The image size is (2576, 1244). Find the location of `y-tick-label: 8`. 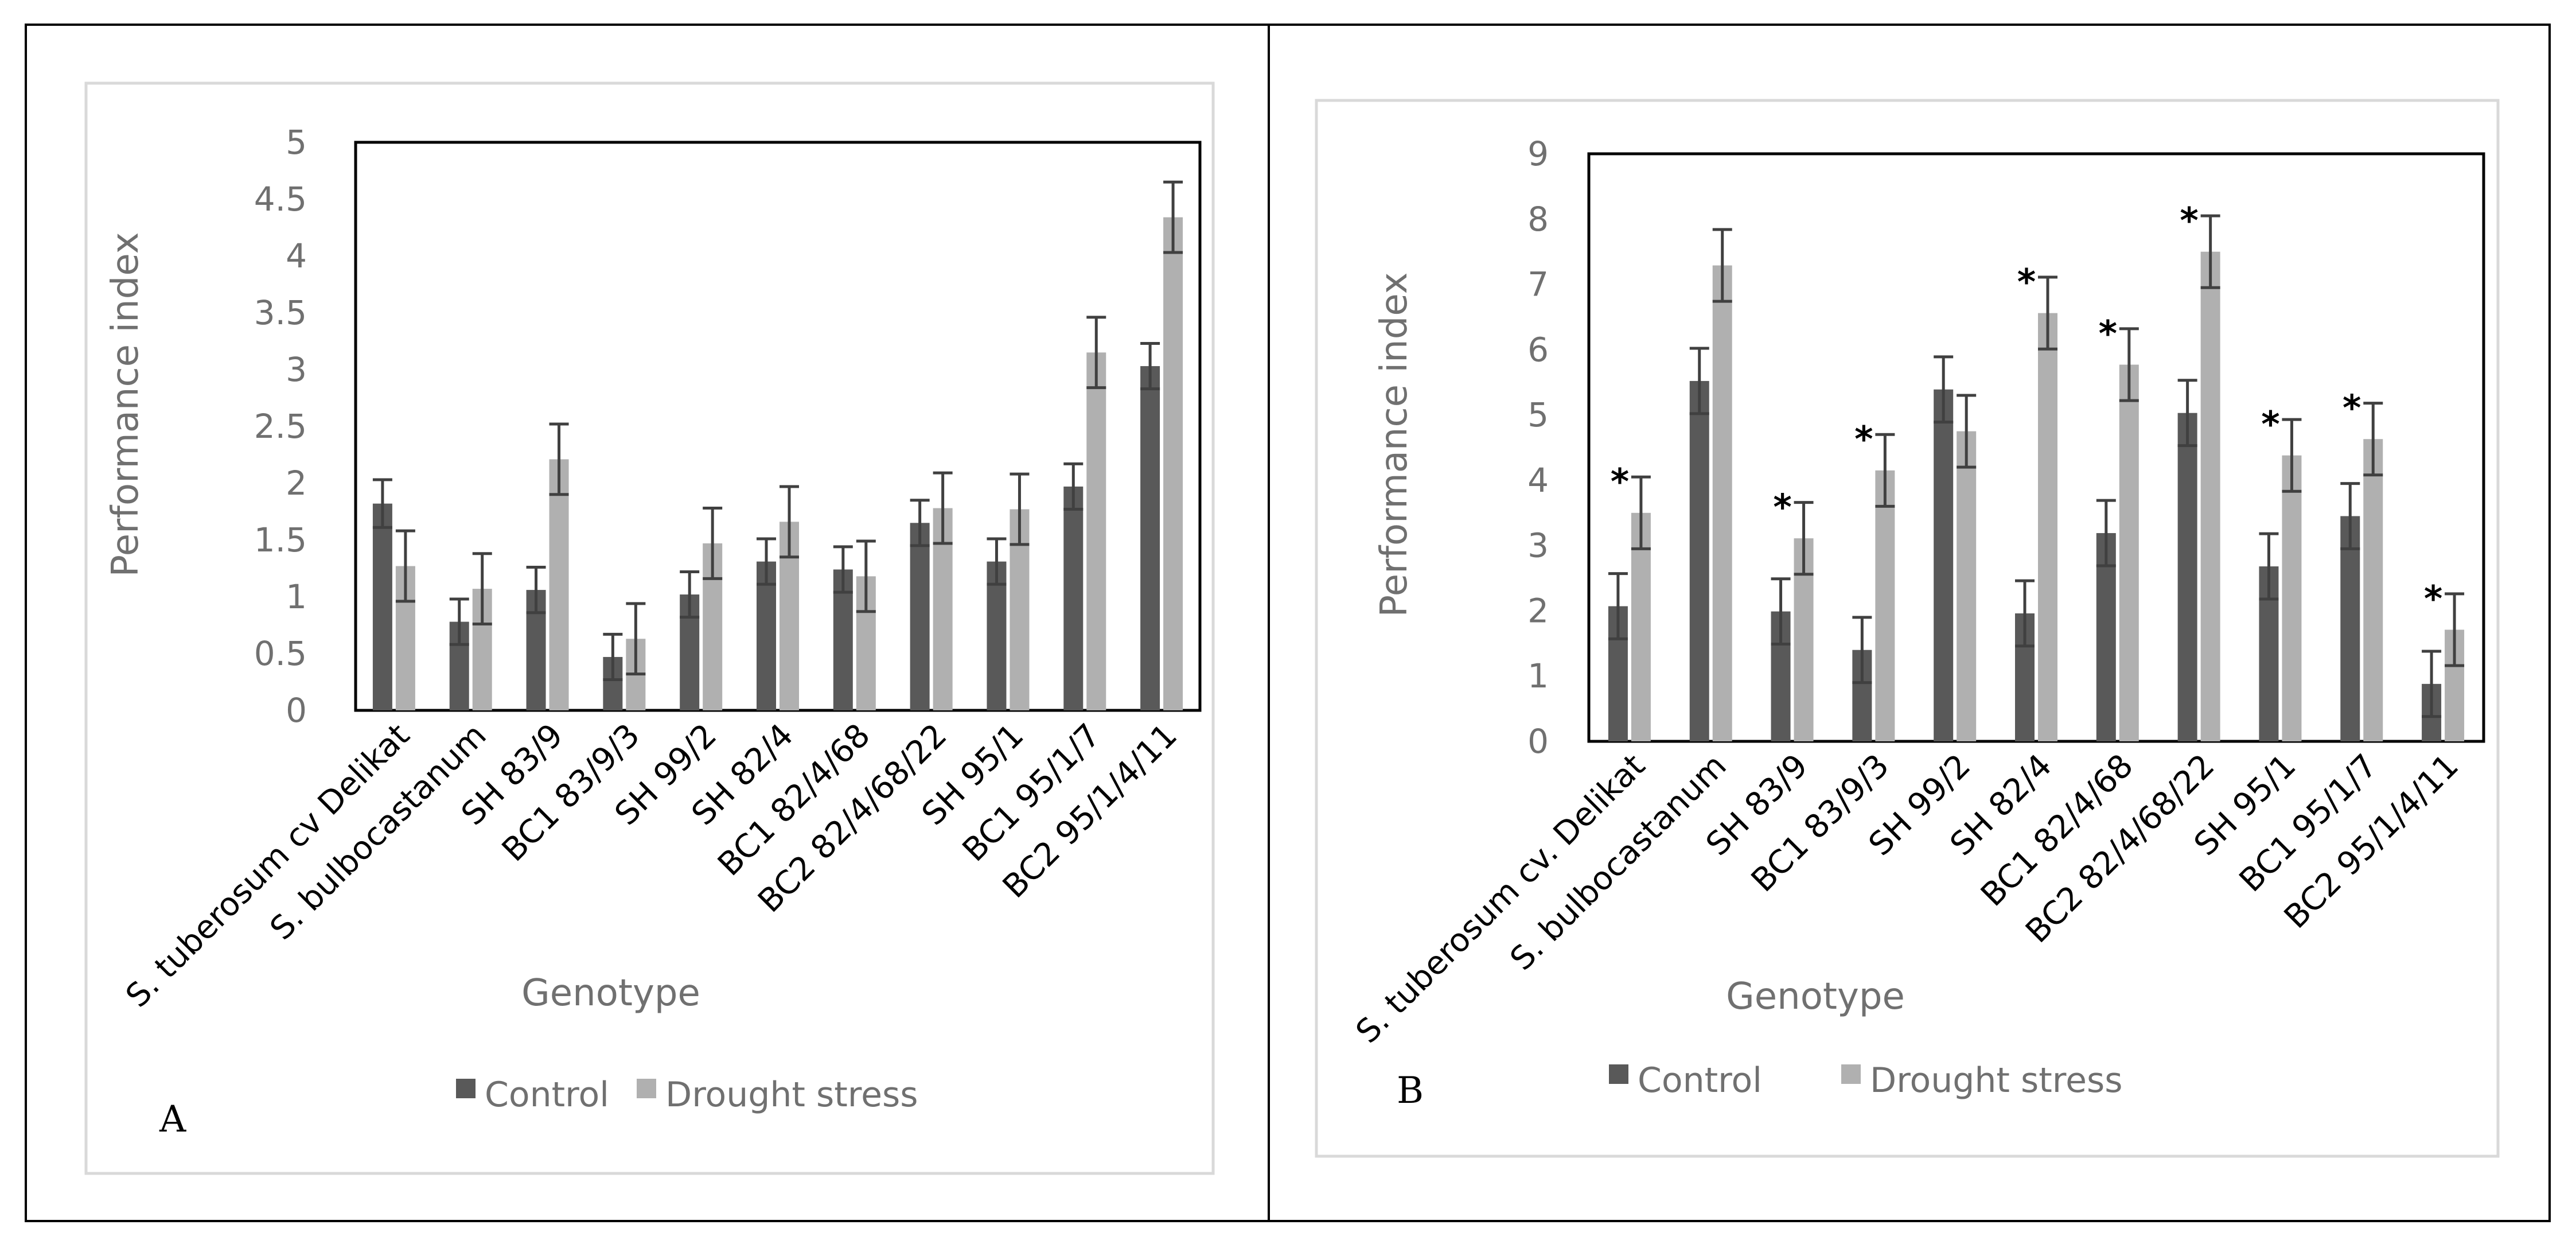

y-tick-label: 8 is located at coordinates (1538, 219).